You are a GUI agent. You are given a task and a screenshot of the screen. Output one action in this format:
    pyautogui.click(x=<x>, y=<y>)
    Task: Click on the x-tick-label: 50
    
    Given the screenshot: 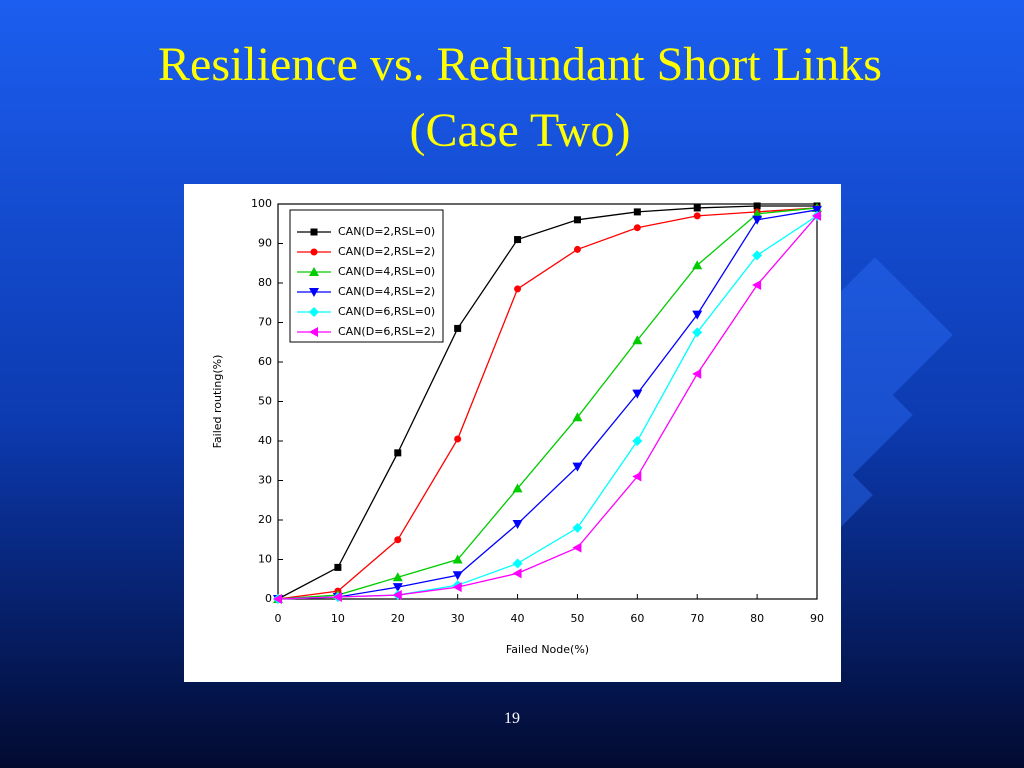 What is the action you would take?
    pyautogui.click(x=577, y=618)
    